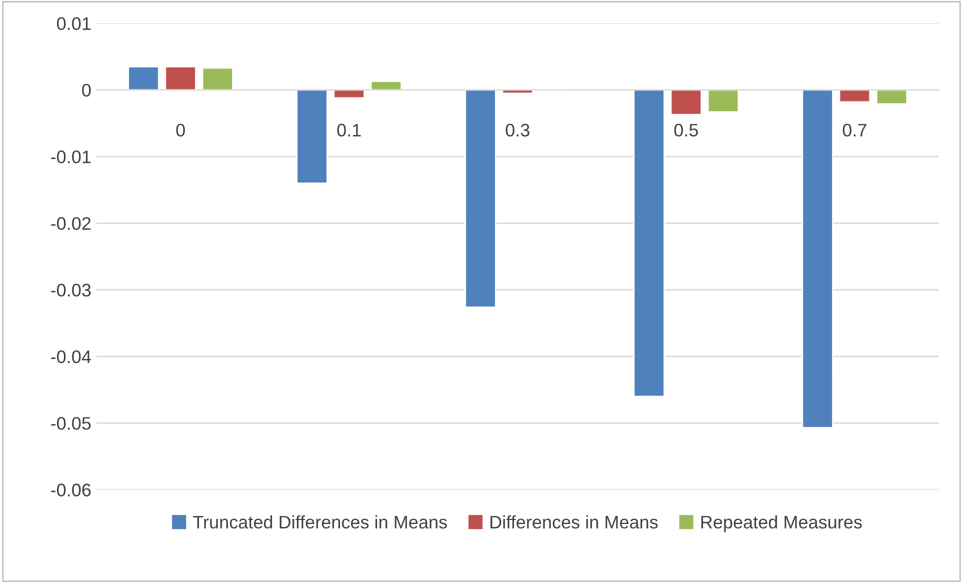  Describe the element at coordinates (574, 522) in the screenshot. I see `legend-label: Differences in Means` at that location.